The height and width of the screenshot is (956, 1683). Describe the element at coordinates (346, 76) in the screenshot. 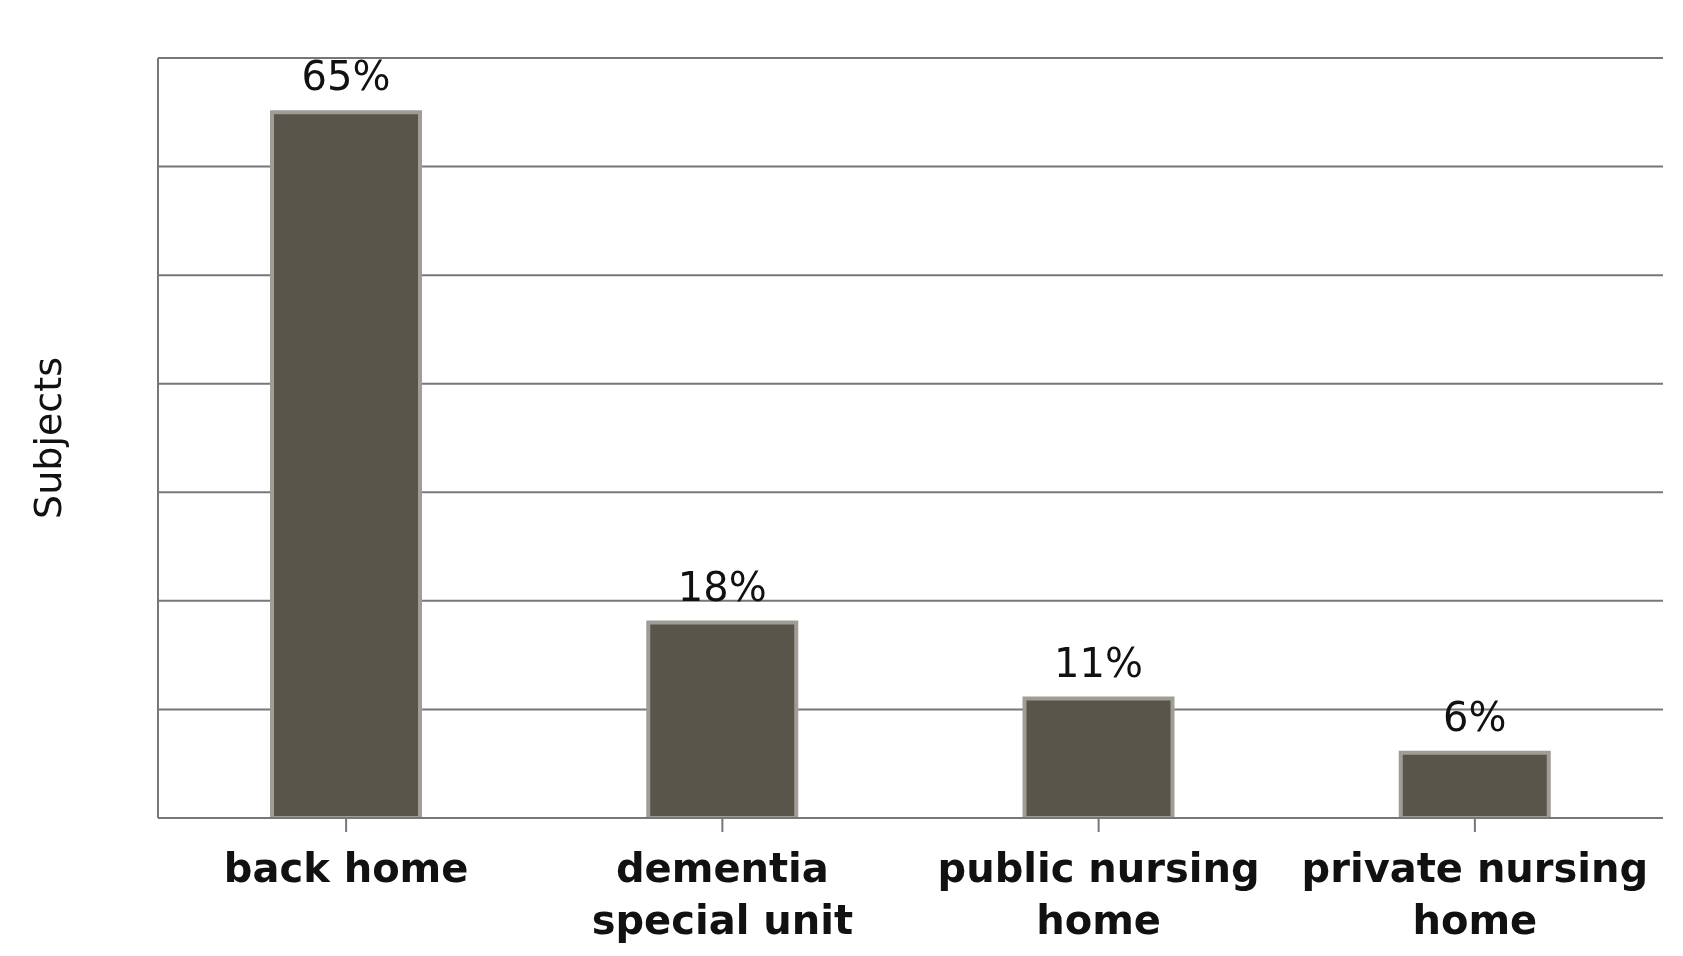

I see `data-label: 65%` at that location.